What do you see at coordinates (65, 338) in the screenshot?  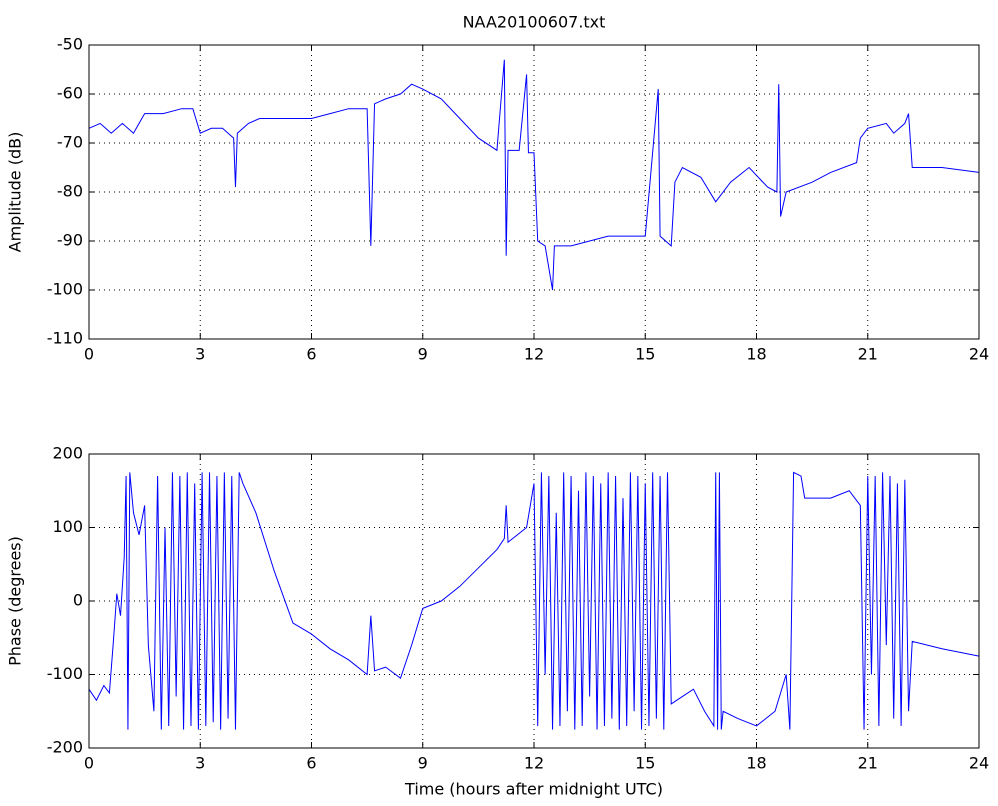 I see `y-tick-label: -110` at bounding box center [65, 338].